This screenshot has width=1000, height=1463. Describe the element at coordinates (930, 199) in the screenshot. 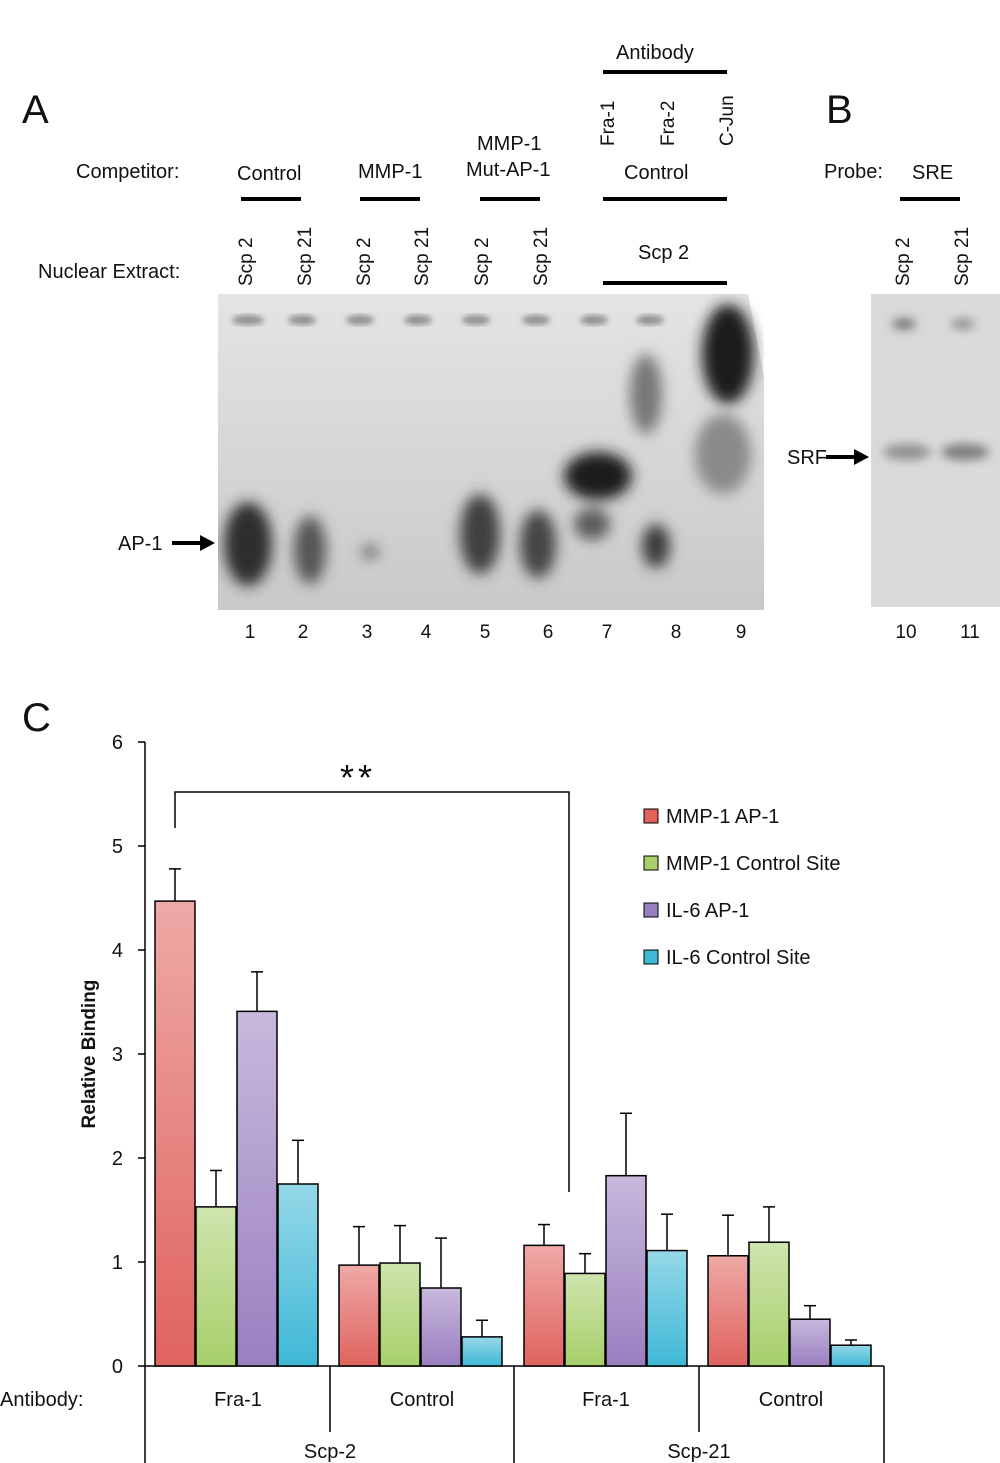

I see `probe-bar` at that location.